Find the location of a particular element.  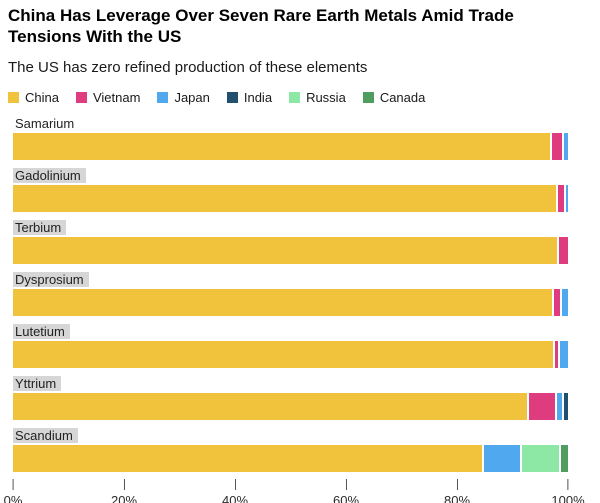

bar-terbium is located at coordinates (290, 250).